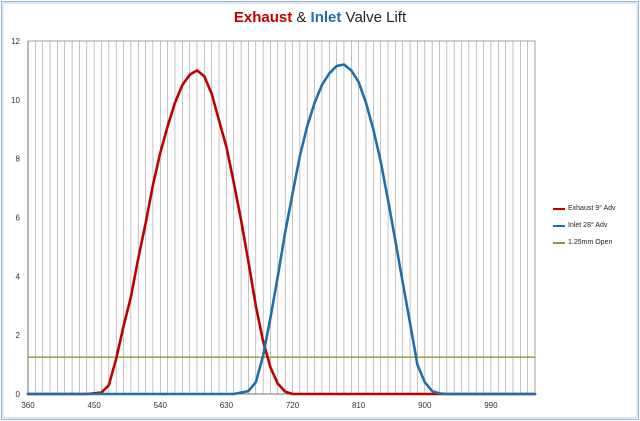  I want to click on legend-item-exhaust: Exhaust 9° Adv, so click(595, 208).